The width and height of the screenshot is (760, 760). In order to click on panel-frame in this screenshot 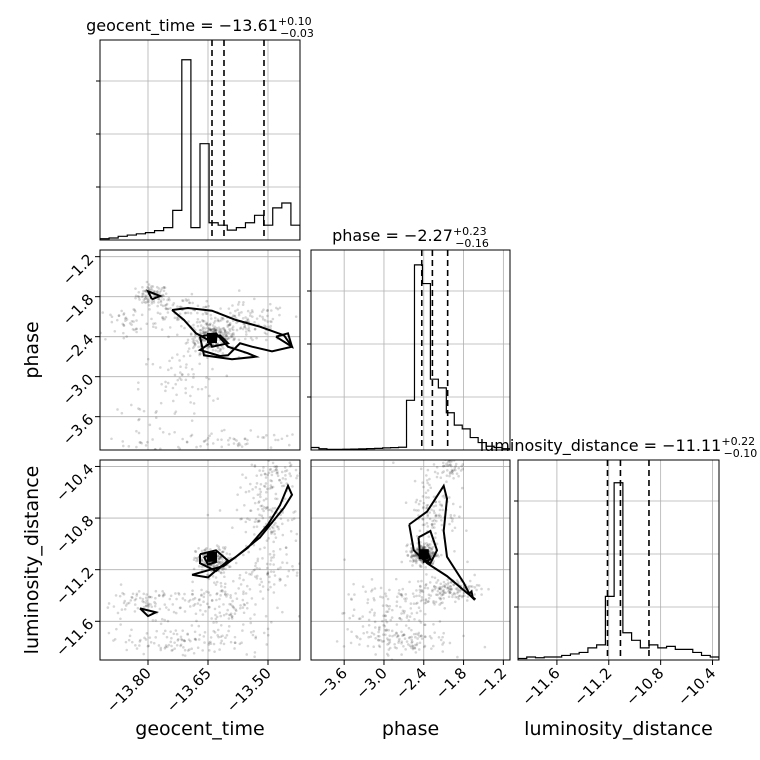, I will do `click(200, 560)`.